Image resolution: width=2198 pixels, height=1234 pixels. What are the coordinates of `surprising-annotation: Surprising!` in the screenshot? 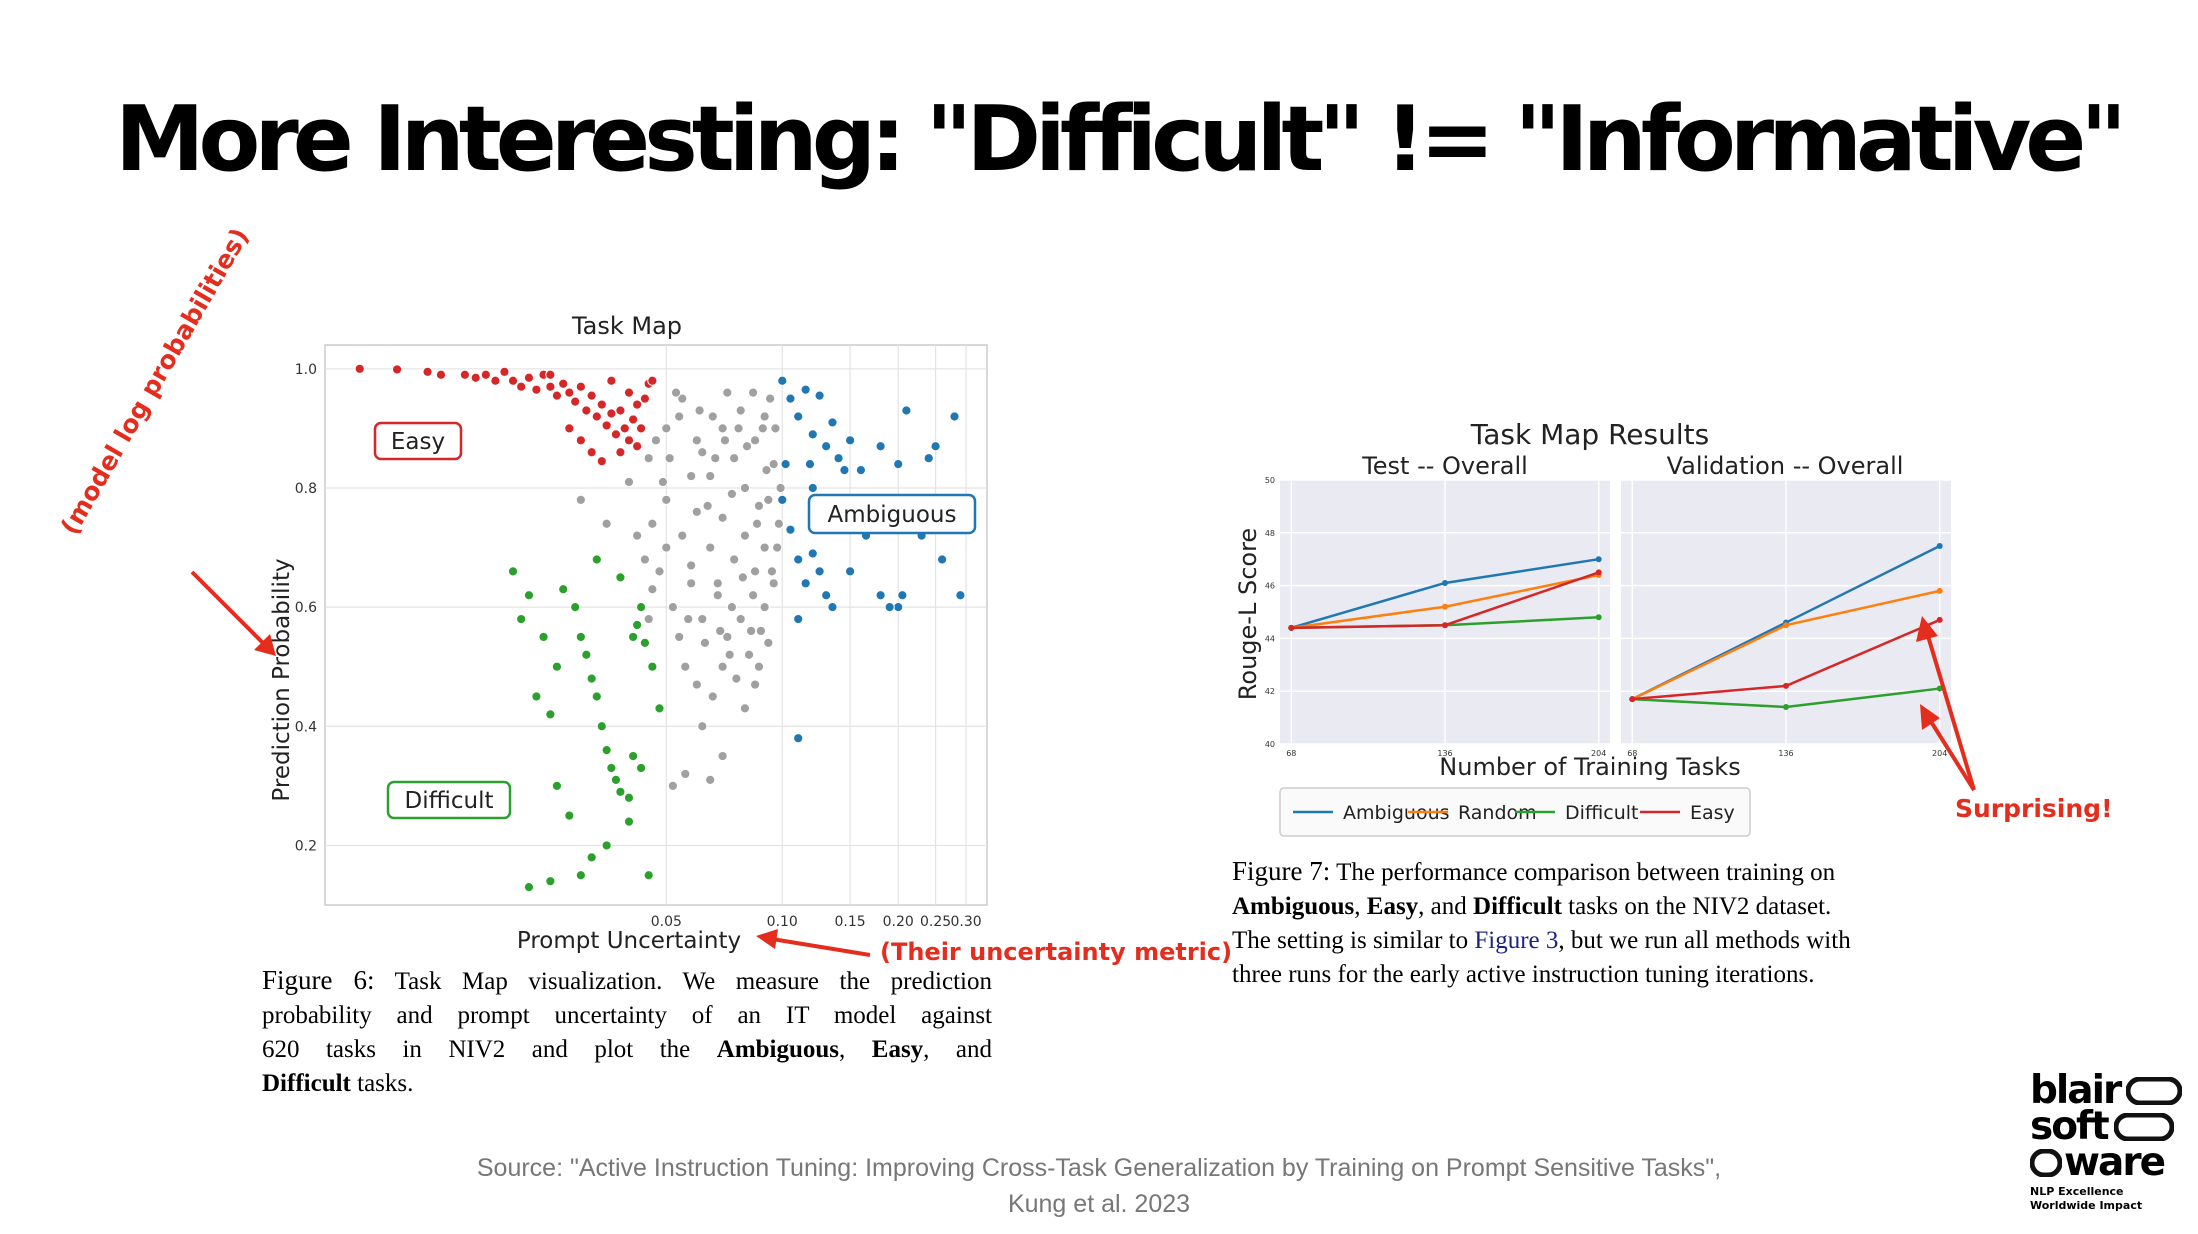 It's located at (2034, 808).